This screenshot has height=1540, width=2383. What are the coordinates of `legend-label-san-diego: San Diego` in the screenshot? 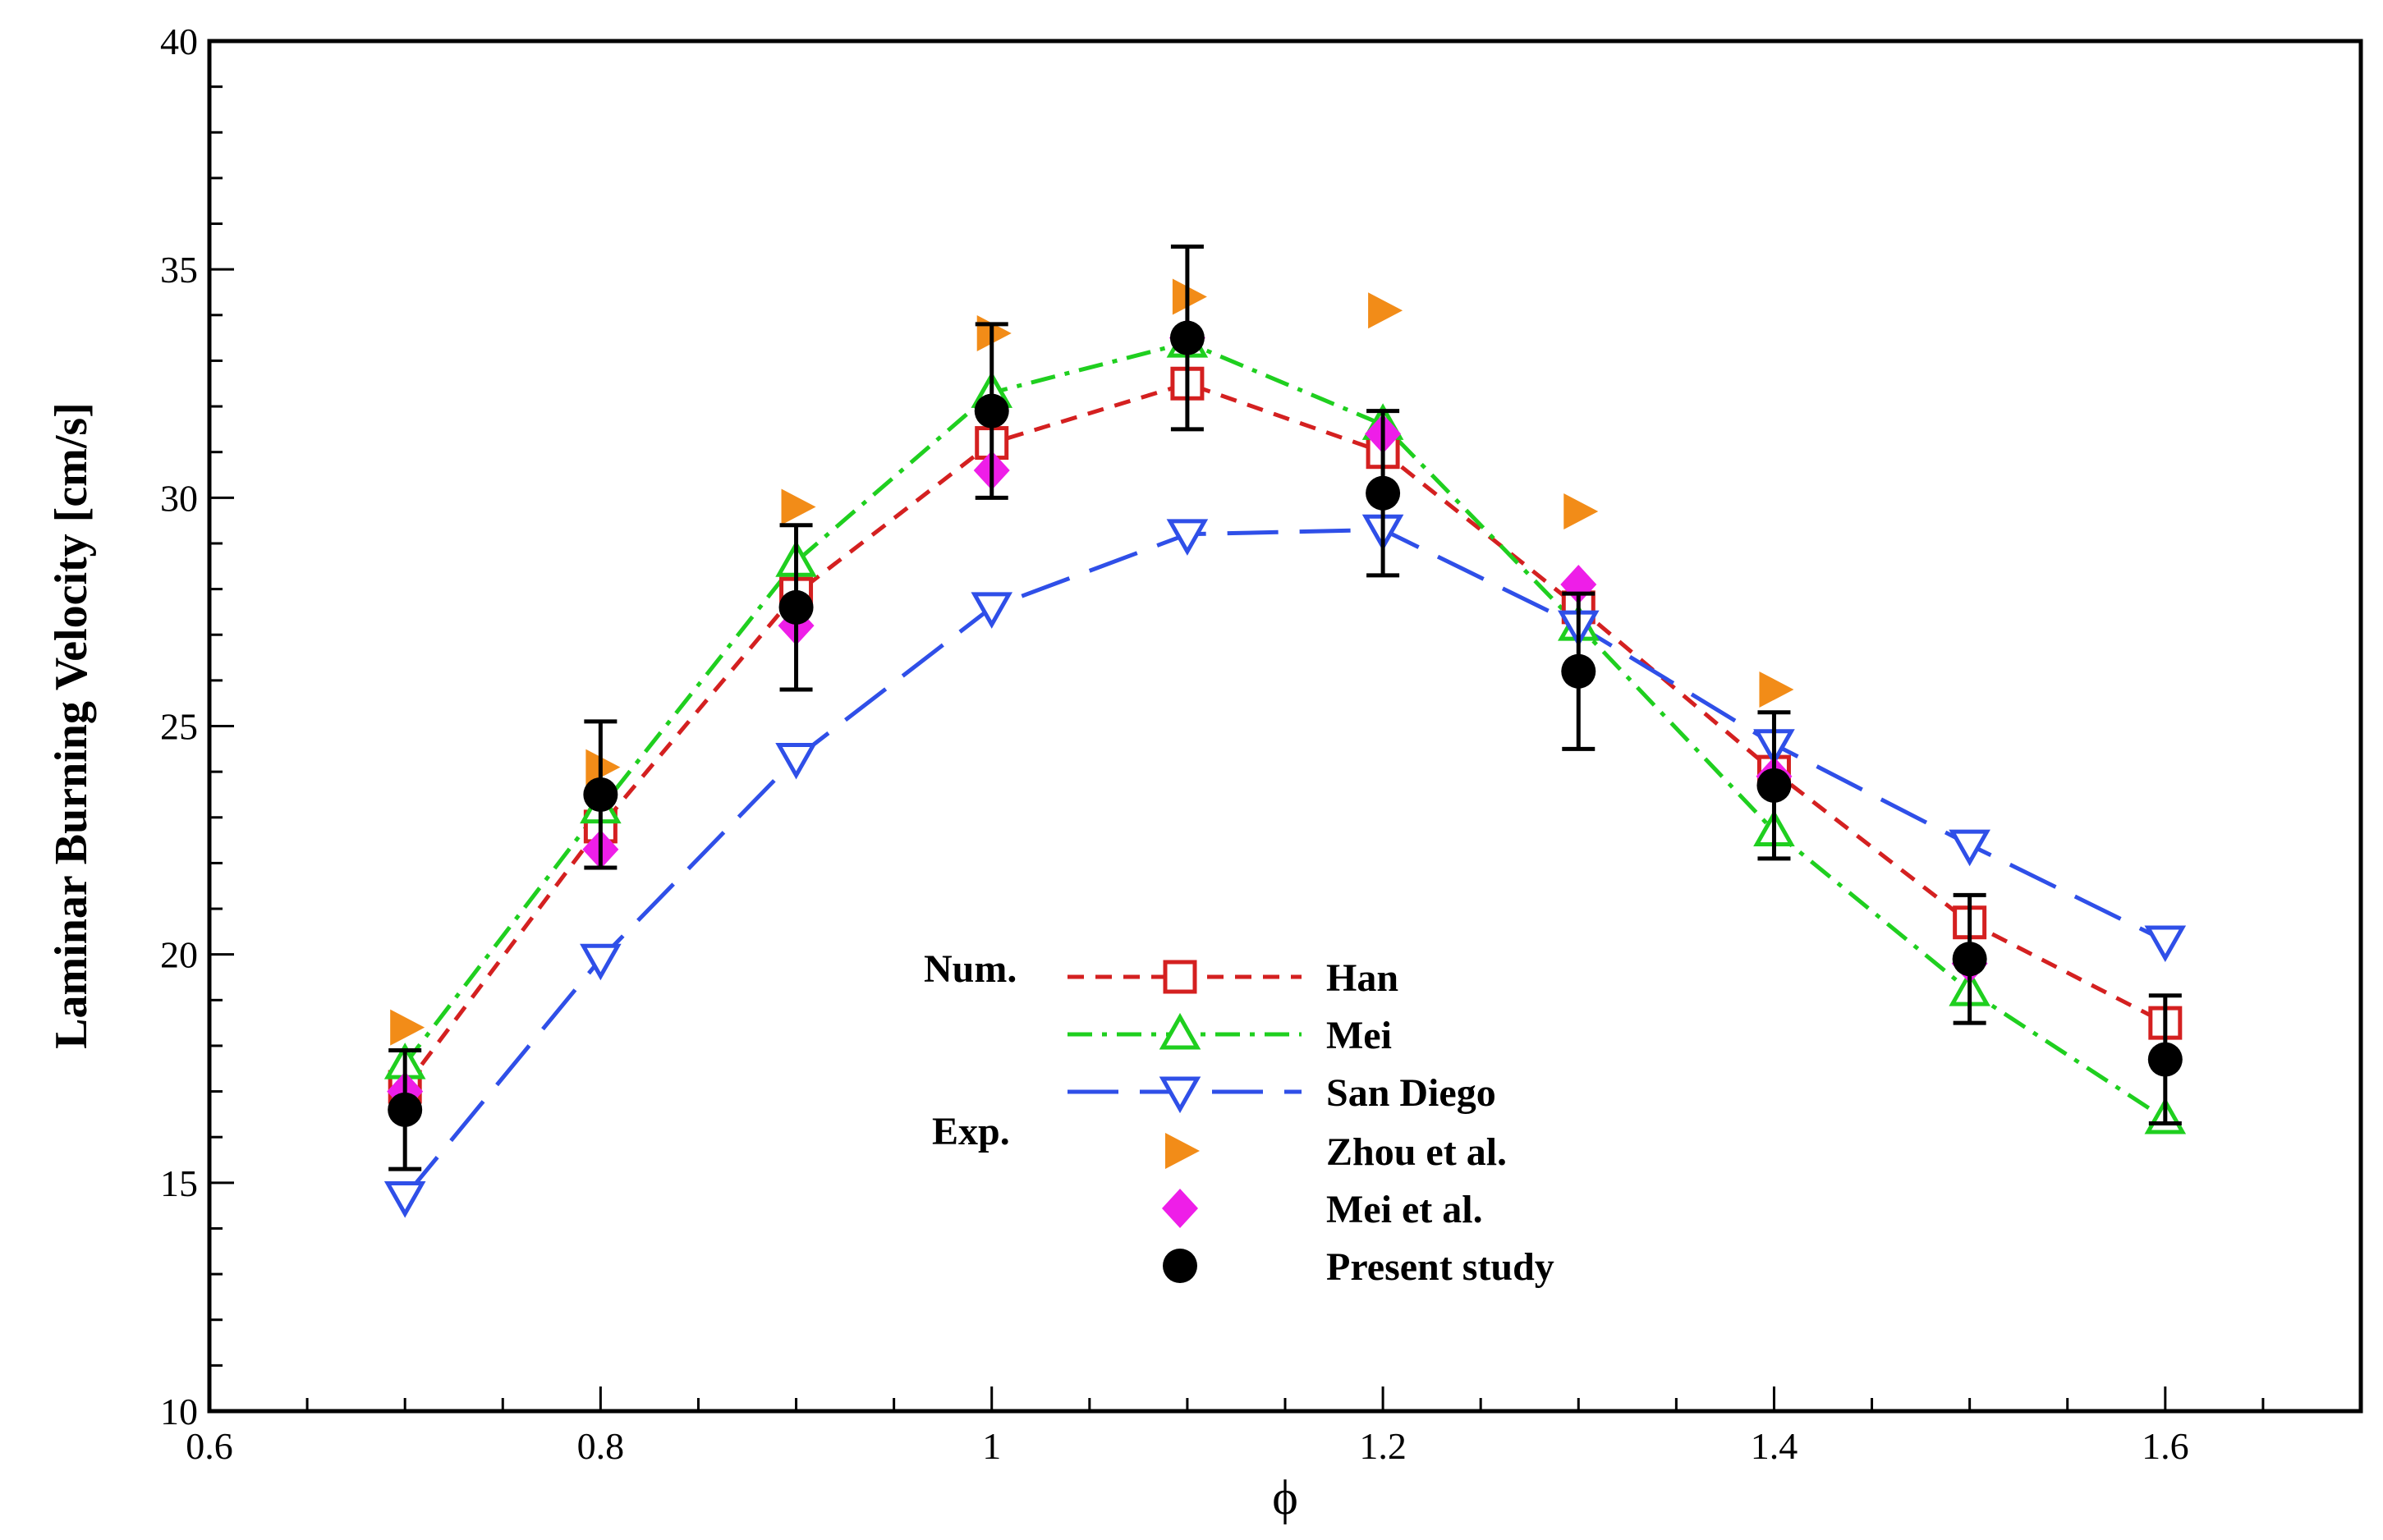 It's located at (1411, 1093).